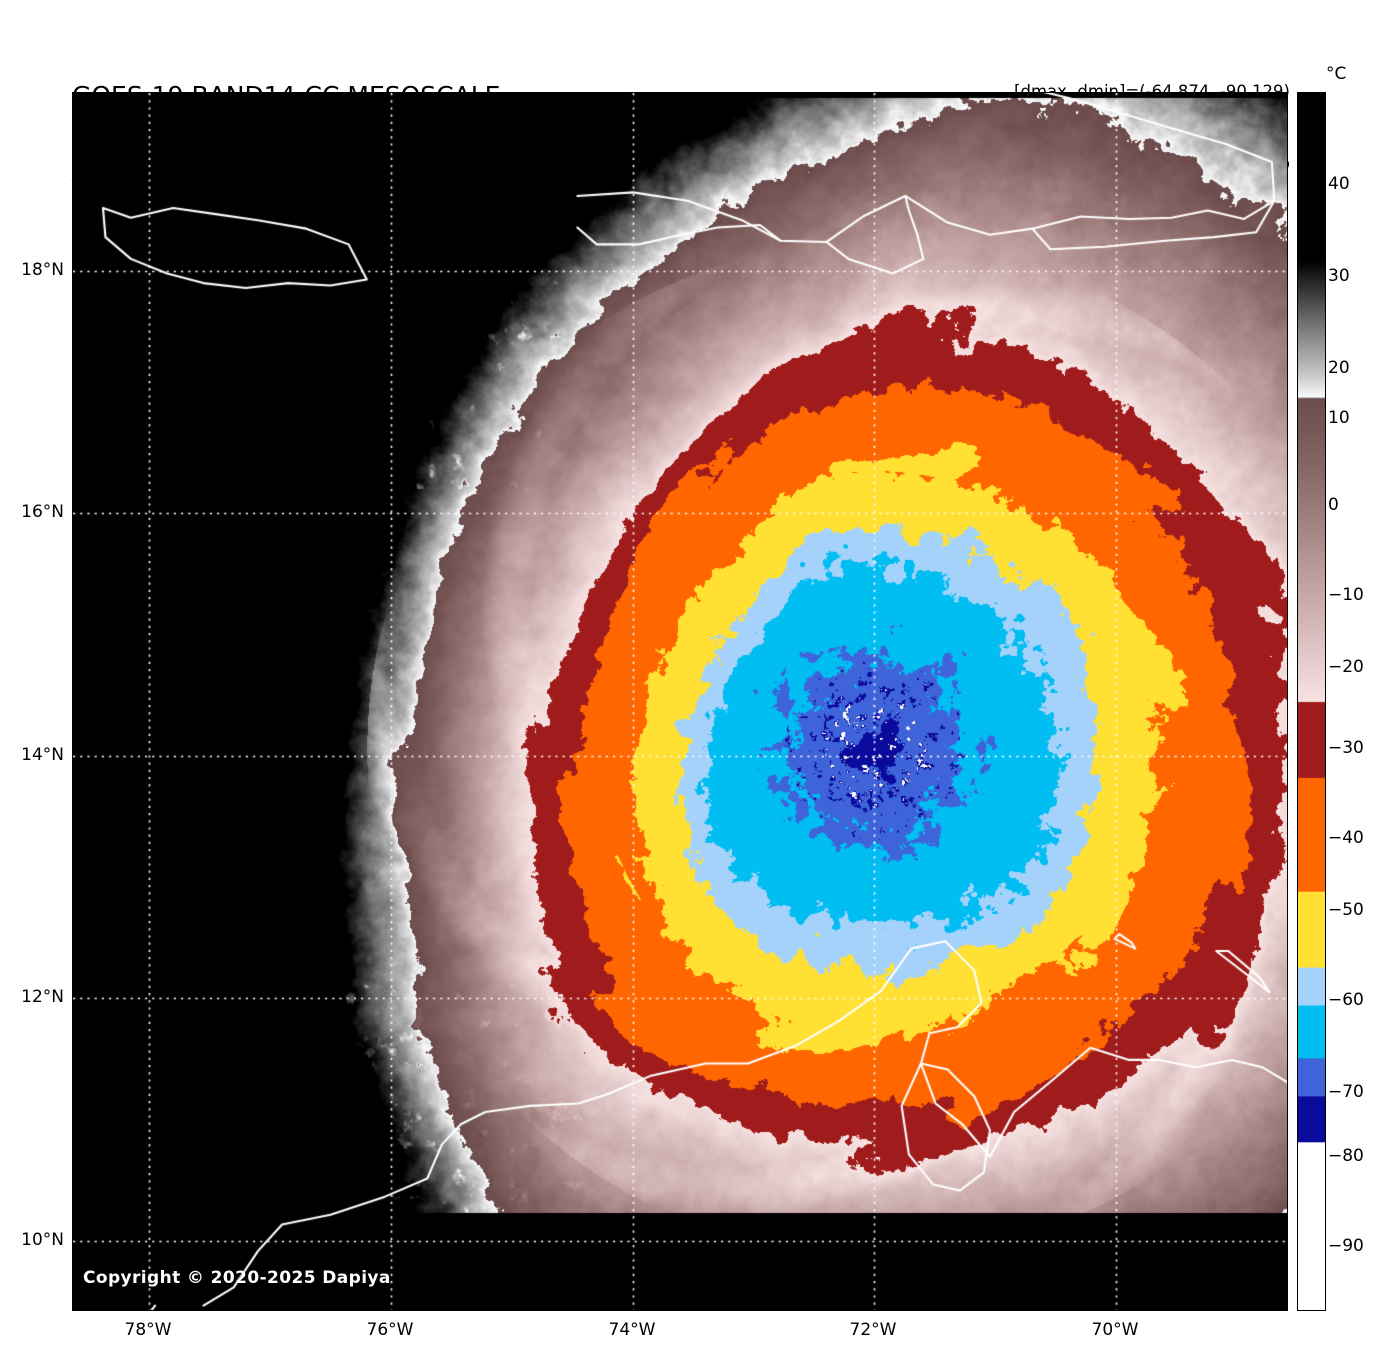 This screenshot has width=1390, height=1359. What do you see at coordinates (1115, 1330) in the screenshot?
I see `lon-tick-label: 70°W` at bounding box center [1115, 1330].